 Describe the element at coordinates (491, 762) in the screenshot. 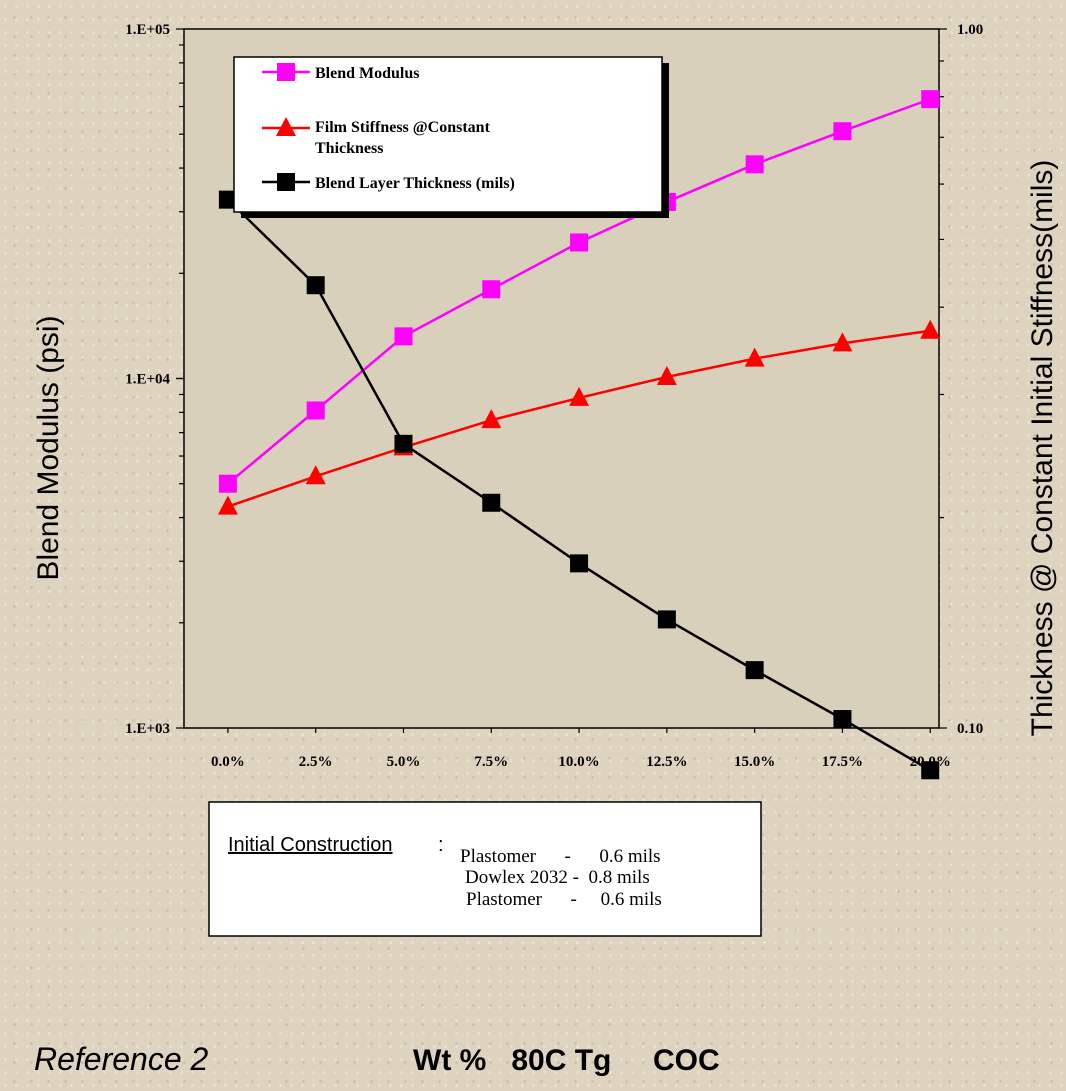

I see `x-tick-label: 7.5%` at that location.